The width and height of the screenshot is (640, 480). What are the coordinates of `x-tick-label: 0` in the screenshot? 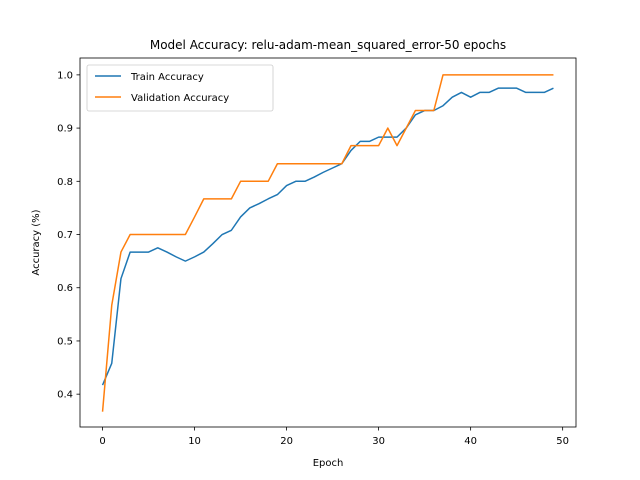 It's located at (102, 441).